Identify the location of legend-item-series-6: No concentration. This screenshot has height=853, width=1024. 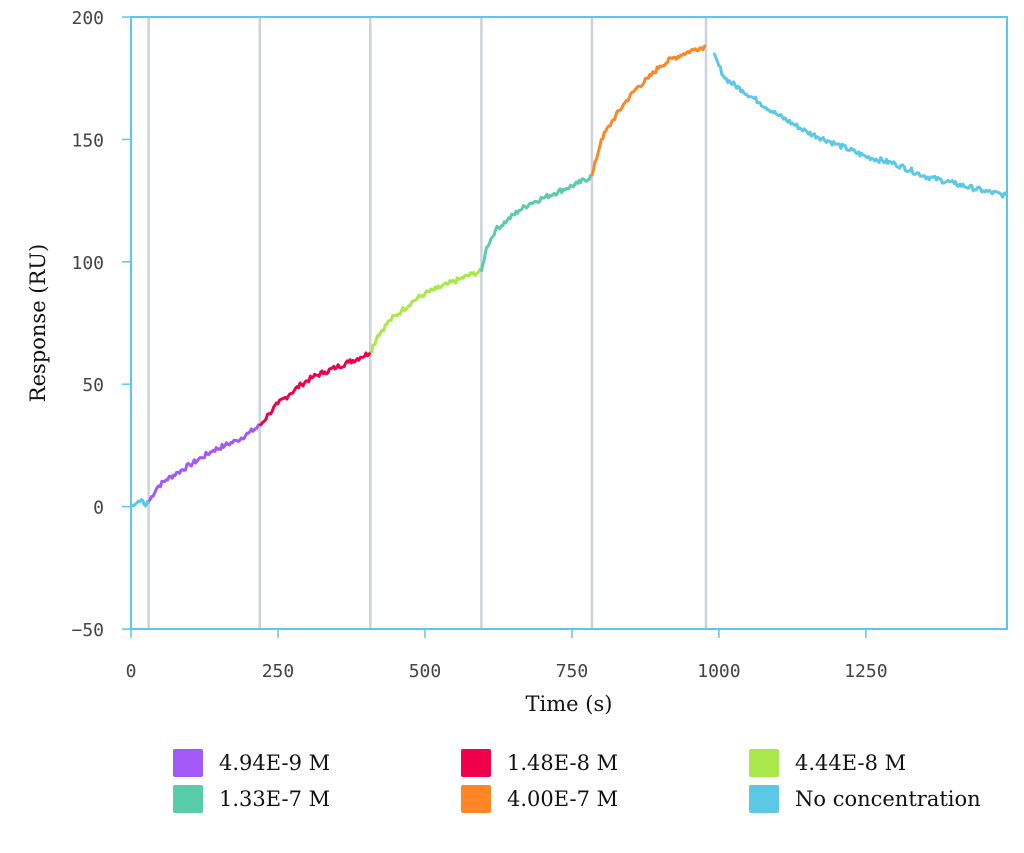
(865, 799).